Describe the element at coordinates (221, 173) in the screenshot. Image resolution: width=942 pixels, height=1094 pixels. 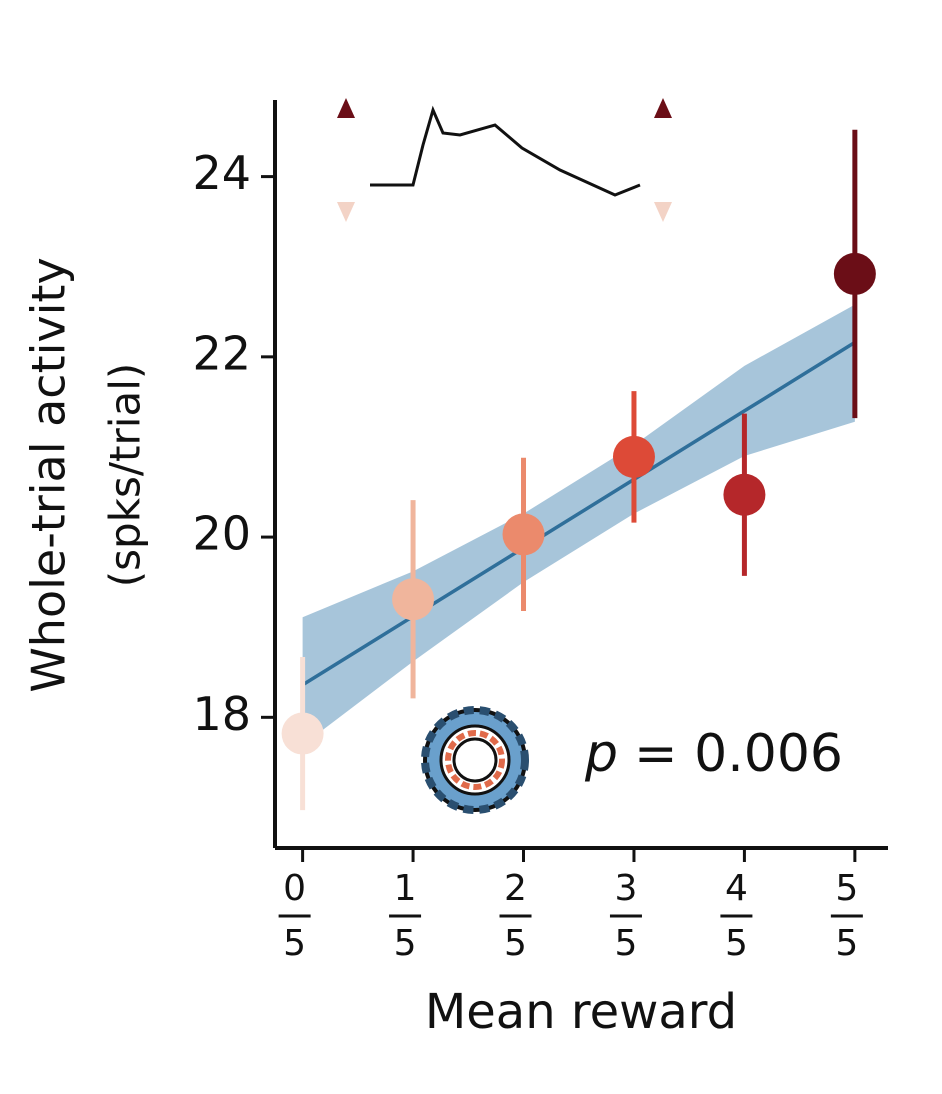
I see `y-tick-label: 24` at that location.